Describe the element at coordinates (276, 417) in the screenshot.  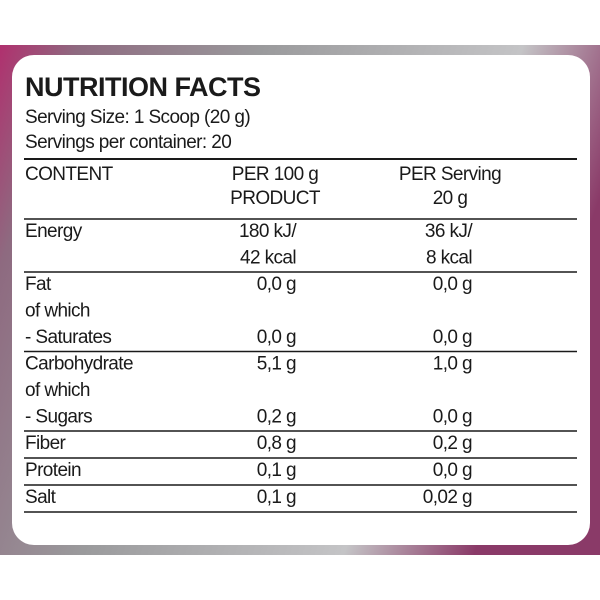
I see `per-100g-value: 0,2 g` at that location.